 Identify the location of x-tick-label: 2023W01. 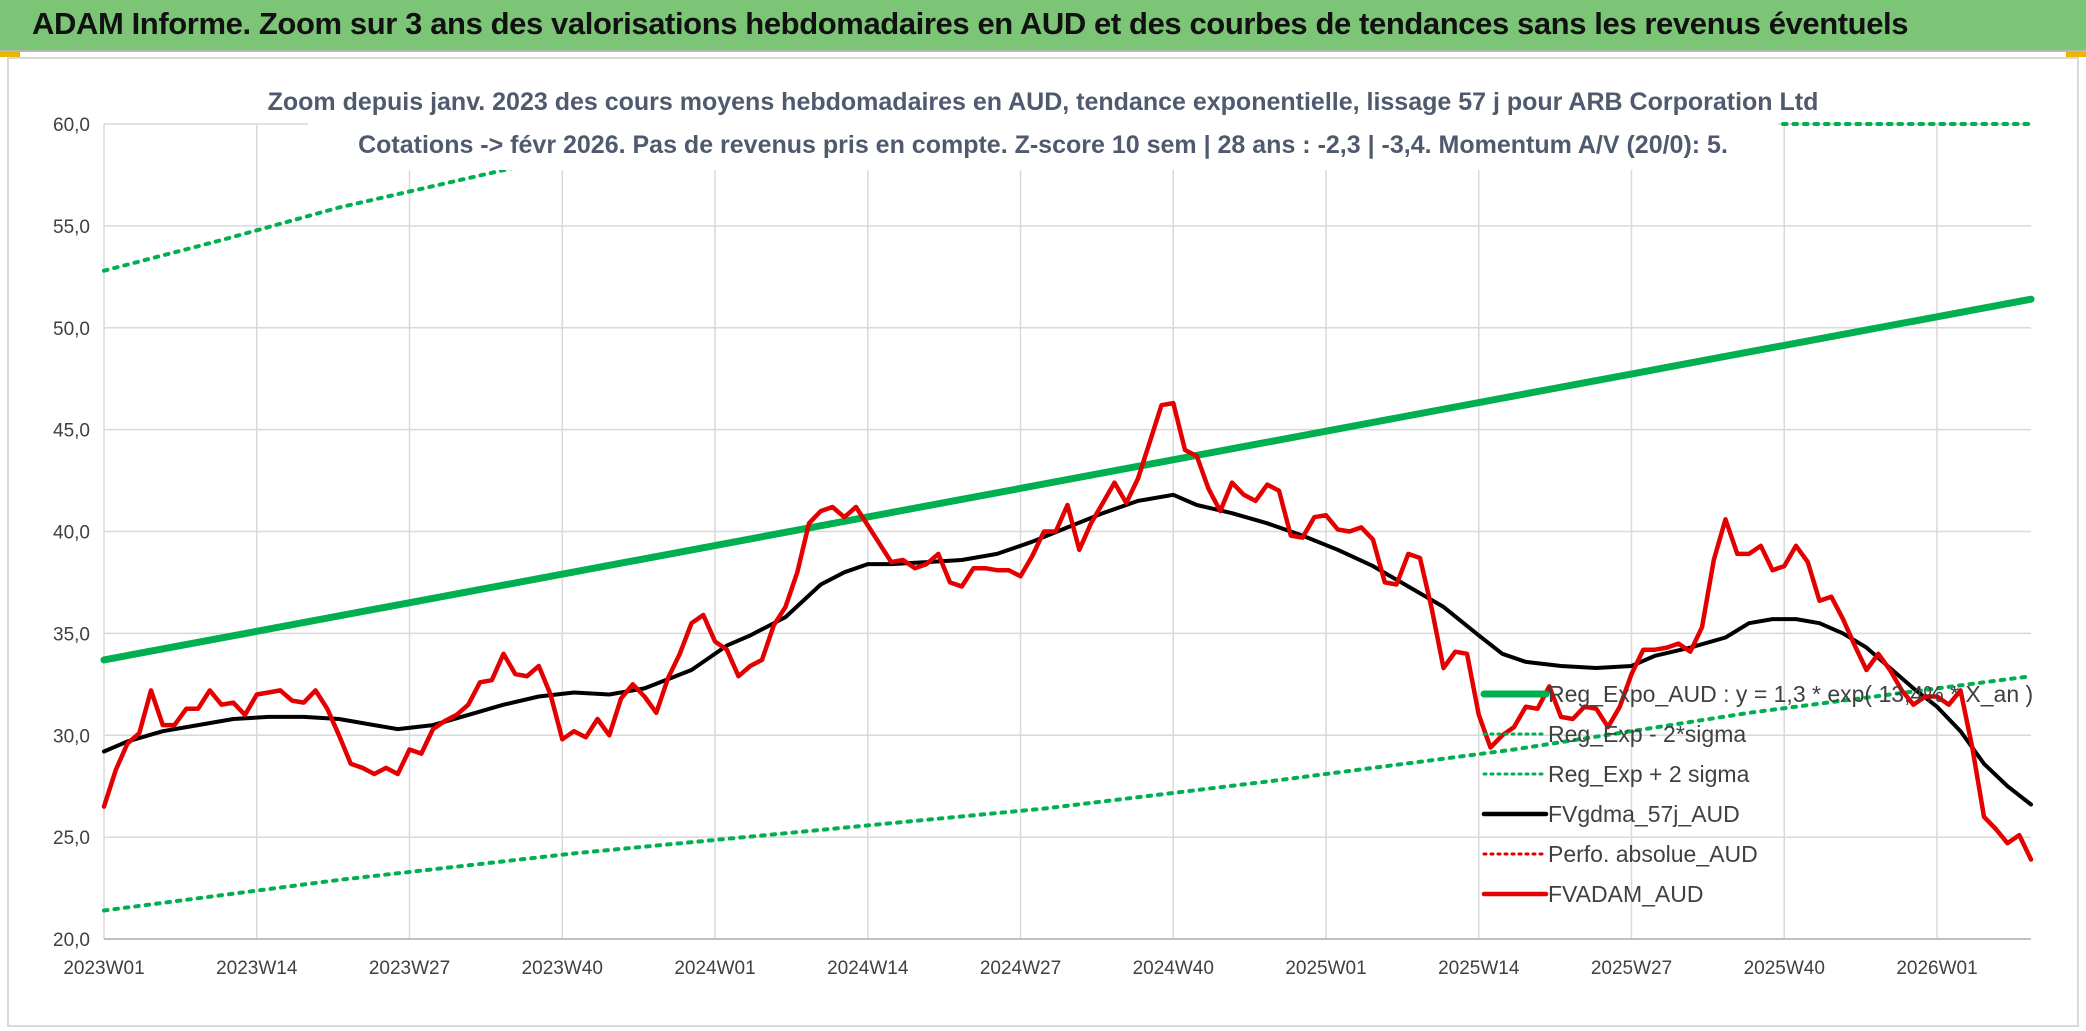
(103, 968).